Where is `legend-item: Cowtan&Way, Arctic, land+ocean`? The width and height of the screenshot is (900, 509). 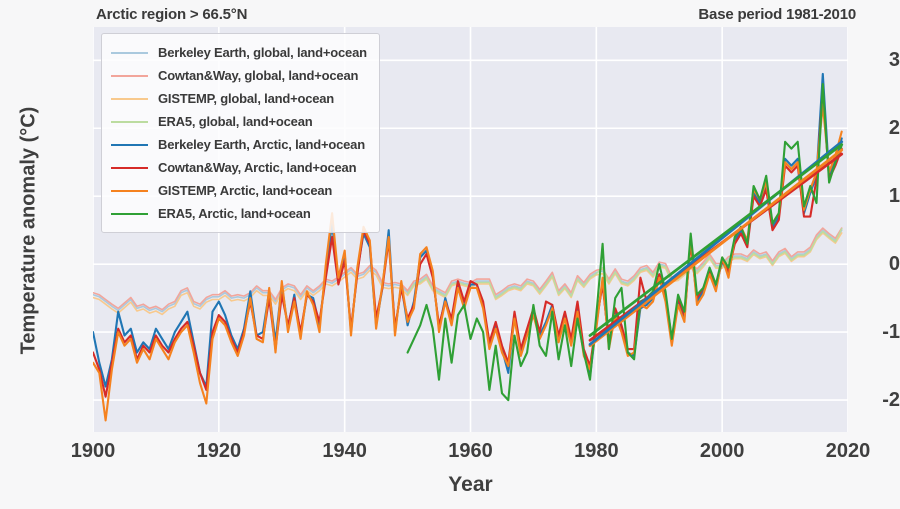
legend-item: Cowtan&Way, Arctic, land+ocean is located at coordinates (239, 167).